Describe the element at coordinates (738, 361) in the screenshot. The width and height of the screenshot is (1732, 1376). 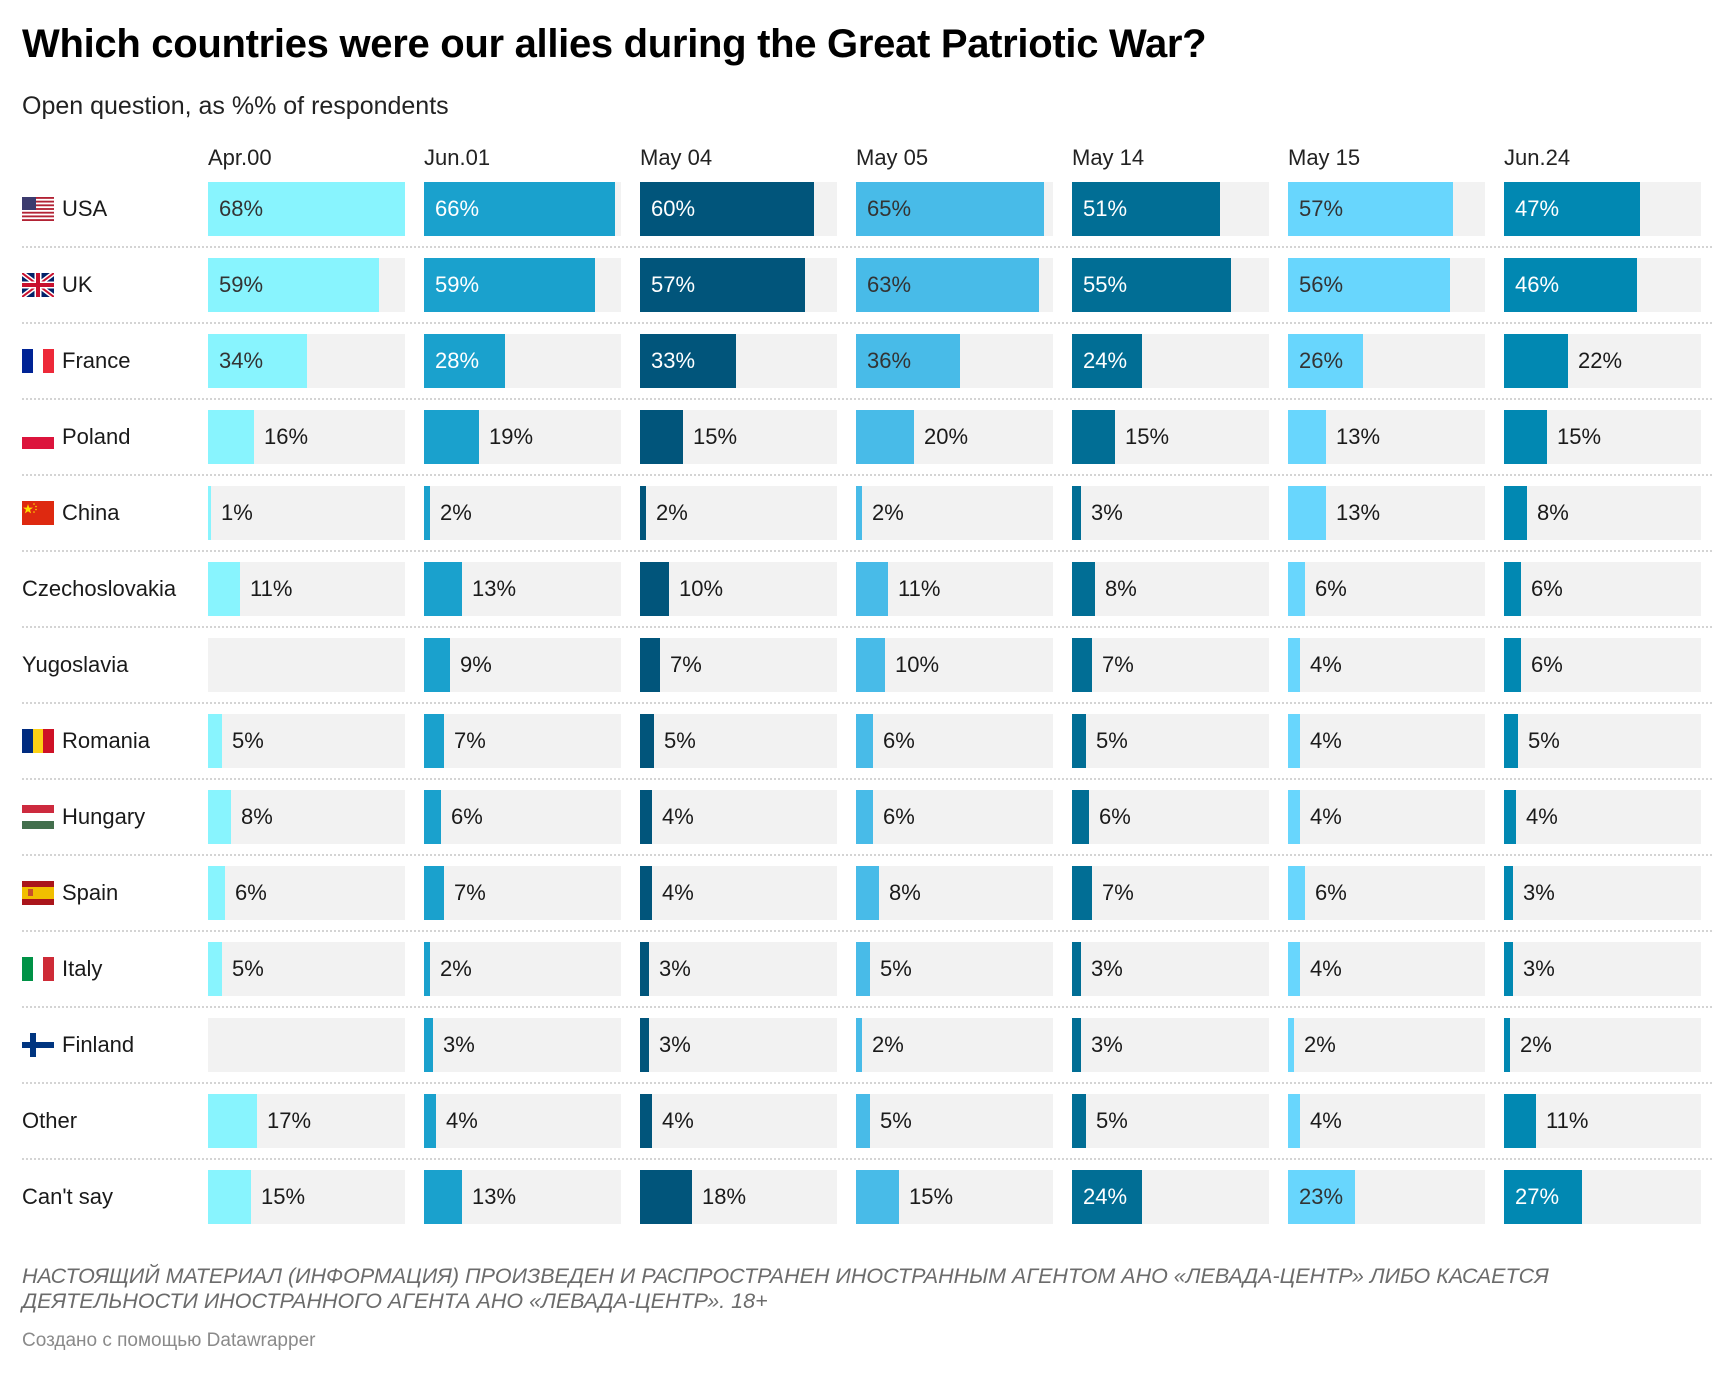
I see `cell-france-may-04: 33%` at that location.